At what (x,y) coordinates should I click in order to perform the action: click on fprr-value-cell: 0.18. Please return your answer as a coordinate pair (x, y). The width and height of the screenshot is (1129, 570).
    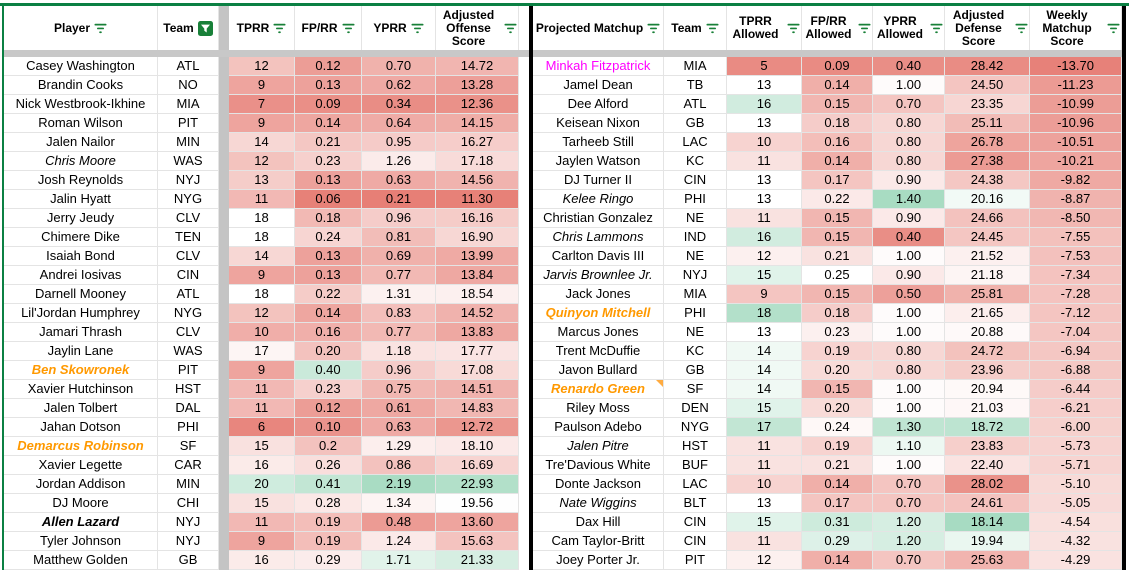
    Looking at the image, I should click on (328, 218).